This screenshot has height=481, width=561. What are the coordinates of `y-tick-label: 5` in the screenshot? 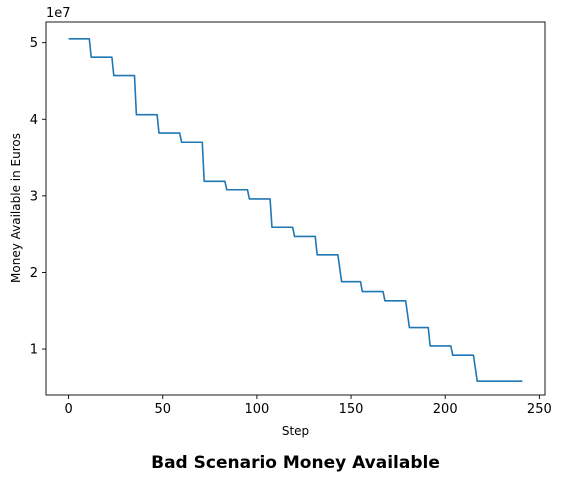 It's located at (34, 43).